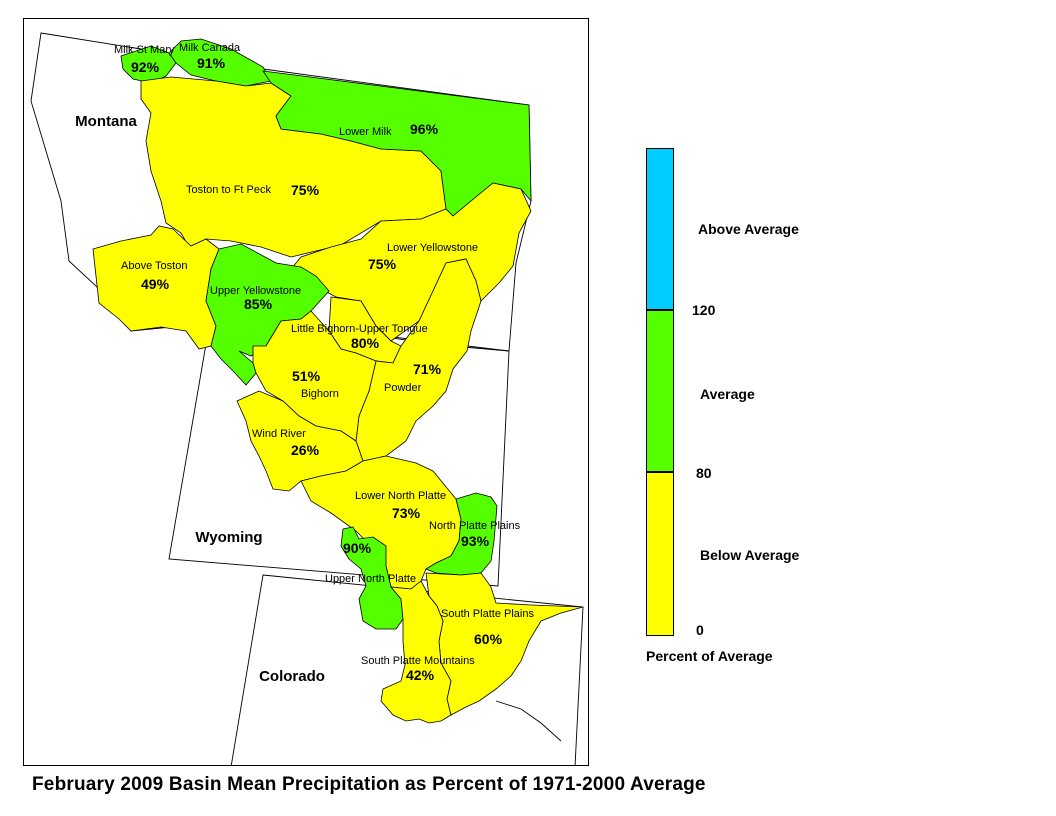 The height and width of the screenshot is (816, 1056). What do you see at coordinates (475, 541) in the screenshot?
I see `basin-pct: 93%` at bounding box center [475, 541].